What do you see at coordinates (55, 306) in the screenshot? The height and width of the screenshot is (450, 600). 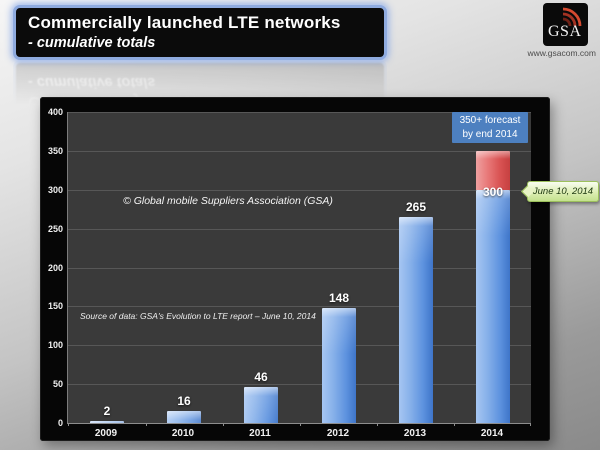 I see `y-tick-label-150: 150` at bounding box center [55, 306].